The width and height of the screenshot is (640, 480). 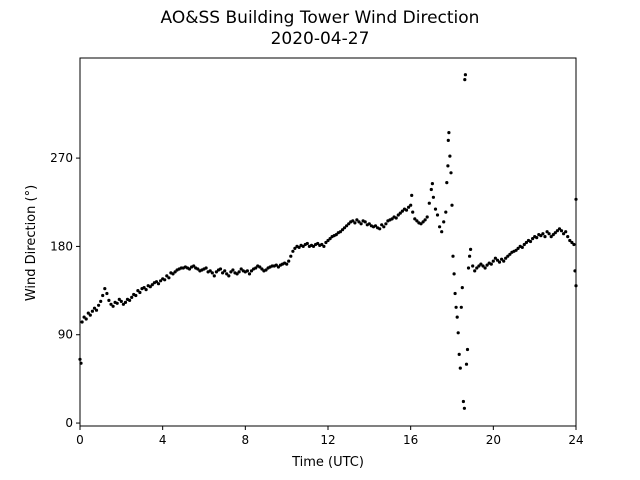 What do you see at coordinates (493, 440) in the screenshot?
I see `x-tick-label: 20` at bounding box center [493, 440].